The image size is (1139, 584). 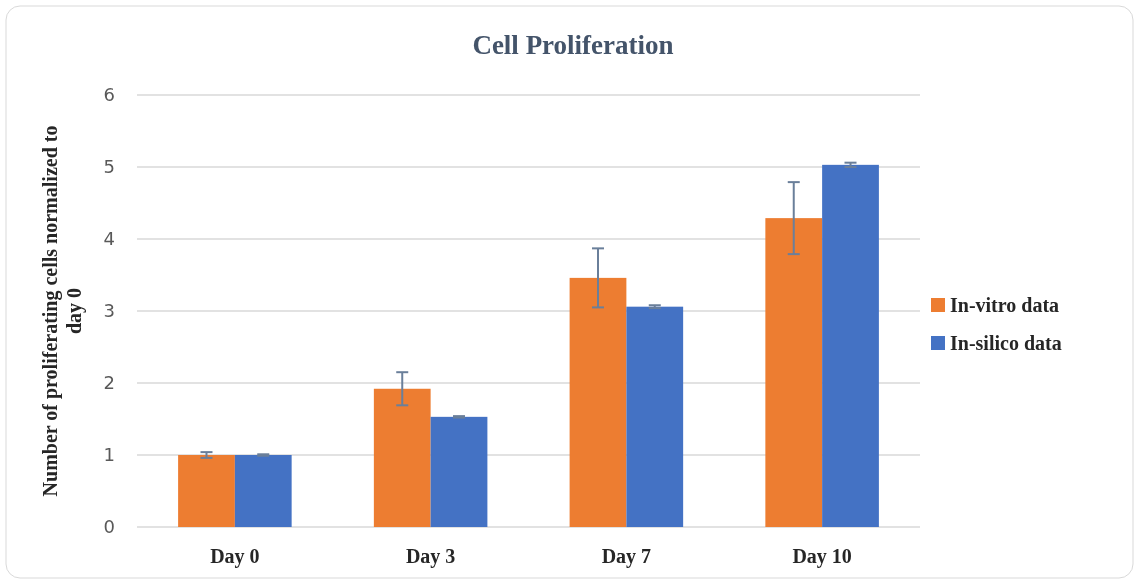 What do you see at coordinates (109, 239) in the screenshot?
I see `y-tick-label: 4` at bounding box center [109, 239].